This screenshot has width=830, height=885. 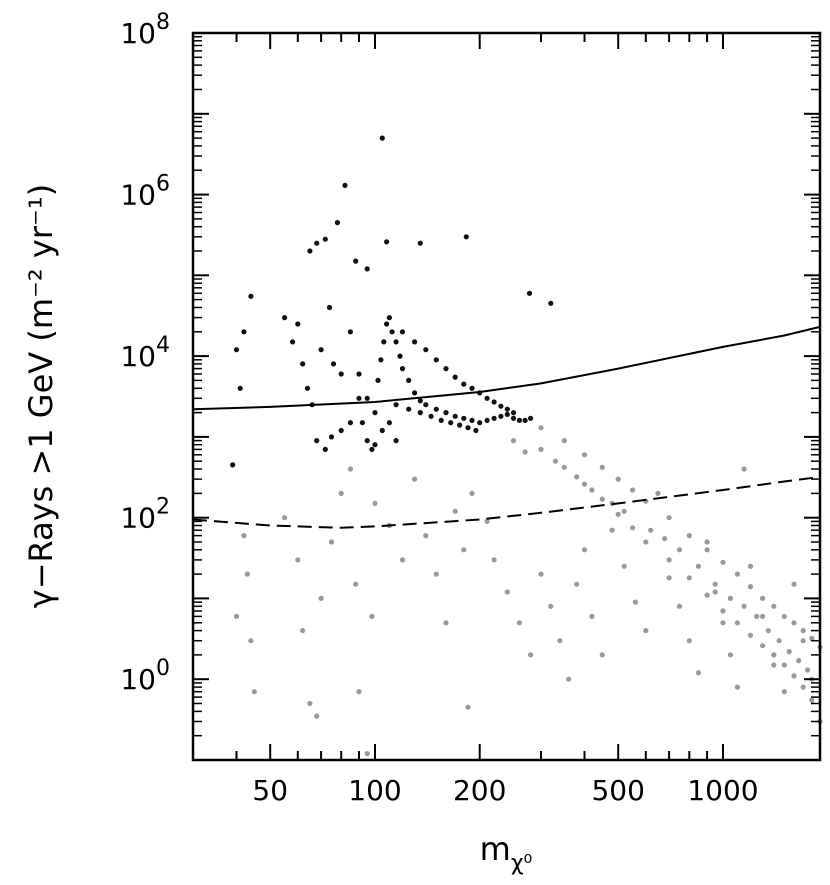 What do you see at coordinates (522, 863) in the screenshot?
I see `x-axis-title-subscript: χ⁰` at bounding box center [522, 863].